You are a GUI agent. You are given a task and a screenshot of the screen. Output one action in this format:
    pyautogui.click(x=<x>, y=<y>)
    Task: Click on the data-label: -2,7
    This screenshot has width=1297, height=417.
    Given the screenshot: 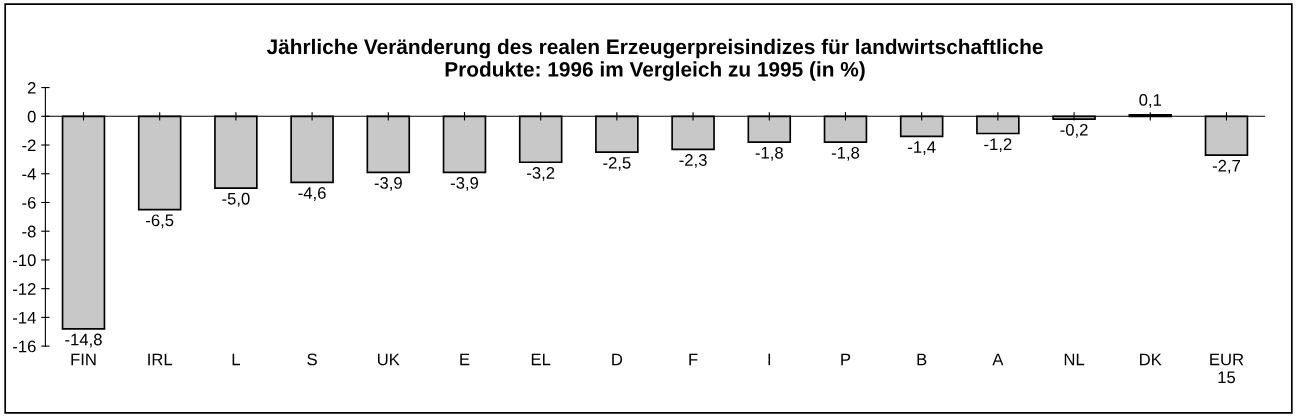 What is the action you would take?
    pyautogui.click(x=1226, y=166)
    